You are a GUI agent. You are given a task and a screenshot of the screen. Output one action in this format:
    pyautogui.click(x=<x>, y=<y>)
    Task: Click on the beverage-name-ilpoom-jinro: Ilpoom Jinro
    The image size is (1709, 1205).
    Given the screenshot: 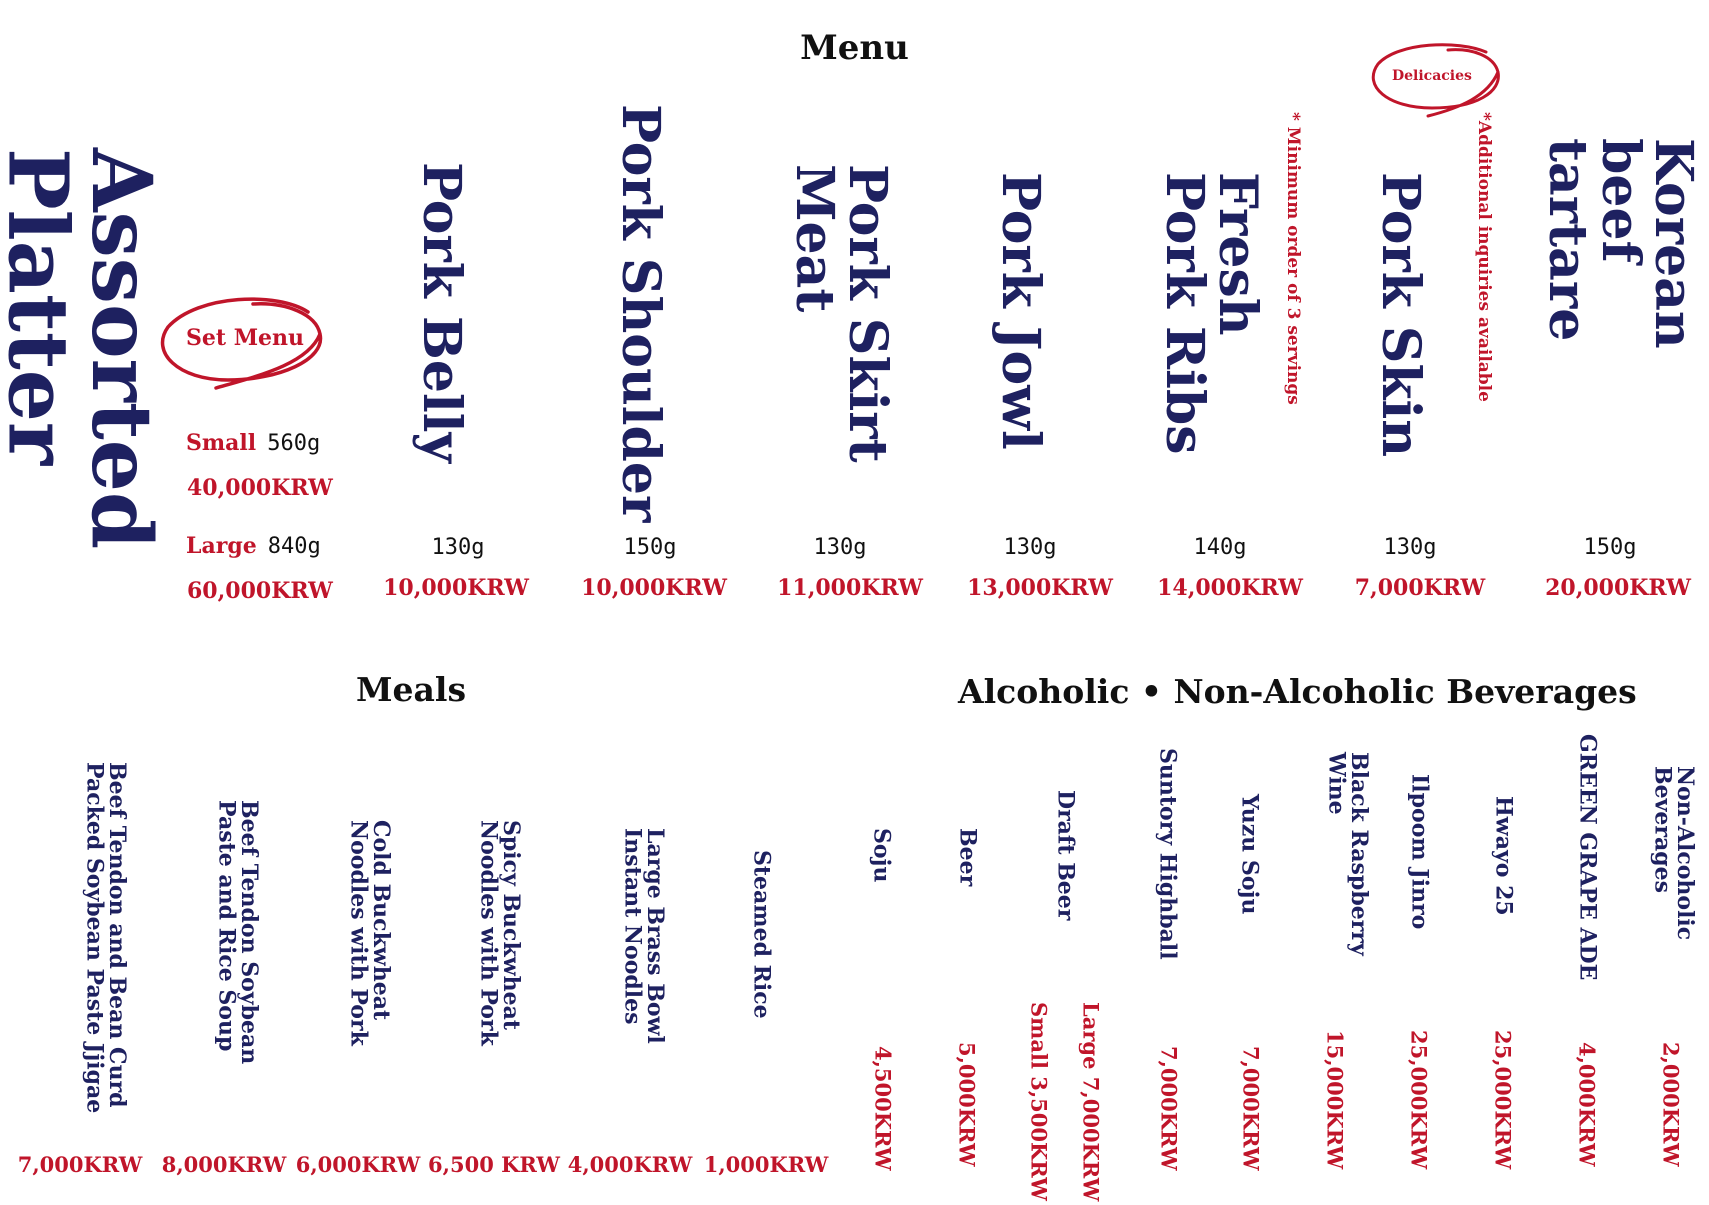 What is the action you would take?
    pyautogui.click(x=1419, y=852)
    